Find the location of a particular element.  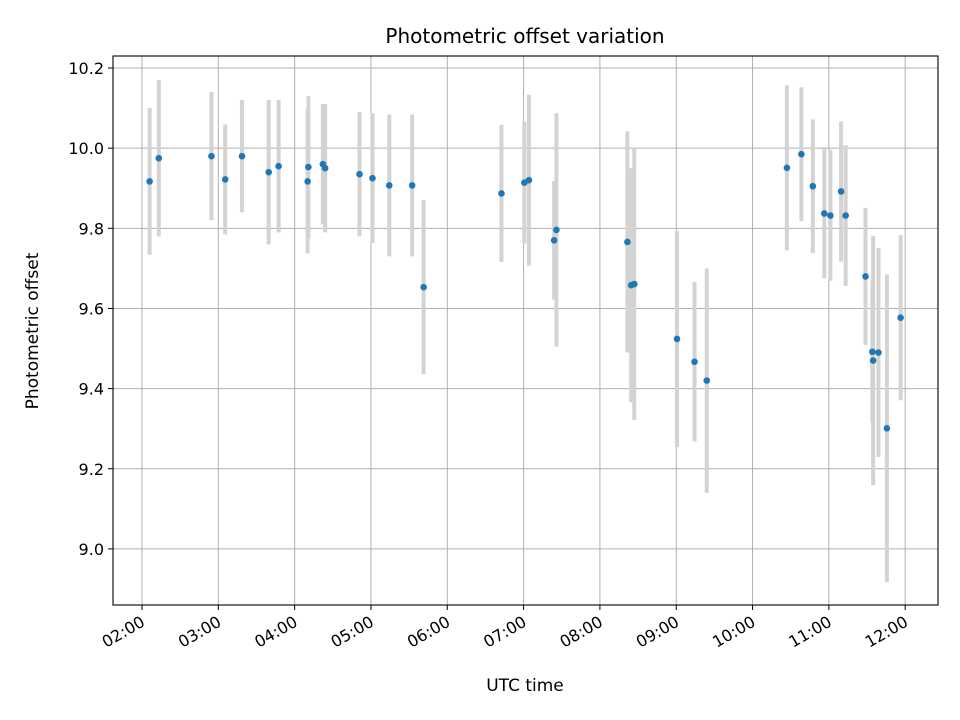

y-tick-label: 10.0 is located at coordinates (86, 148).